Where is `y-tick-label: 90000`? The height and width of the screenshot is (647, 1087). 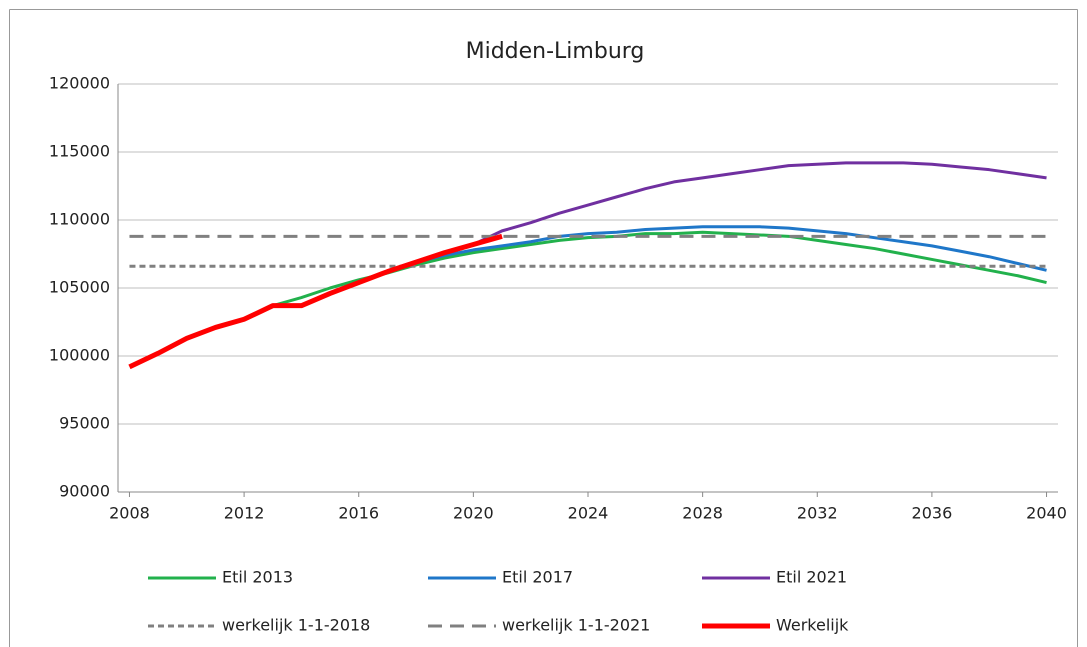
y-tick-label: 90000 is located at coordinates (84, 491).